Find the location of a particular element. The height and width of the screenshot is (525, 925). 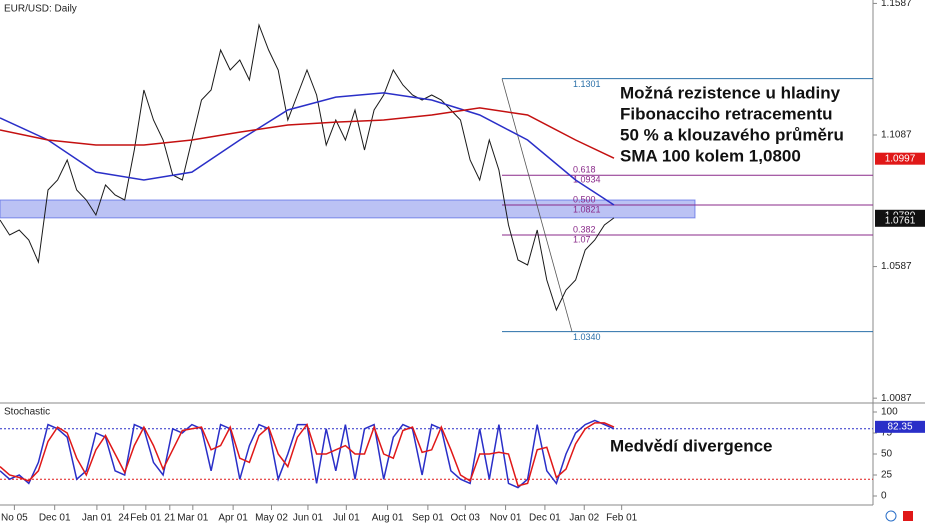

chart-title: EUR/USD: Daily is located at coordinates (40, 9).